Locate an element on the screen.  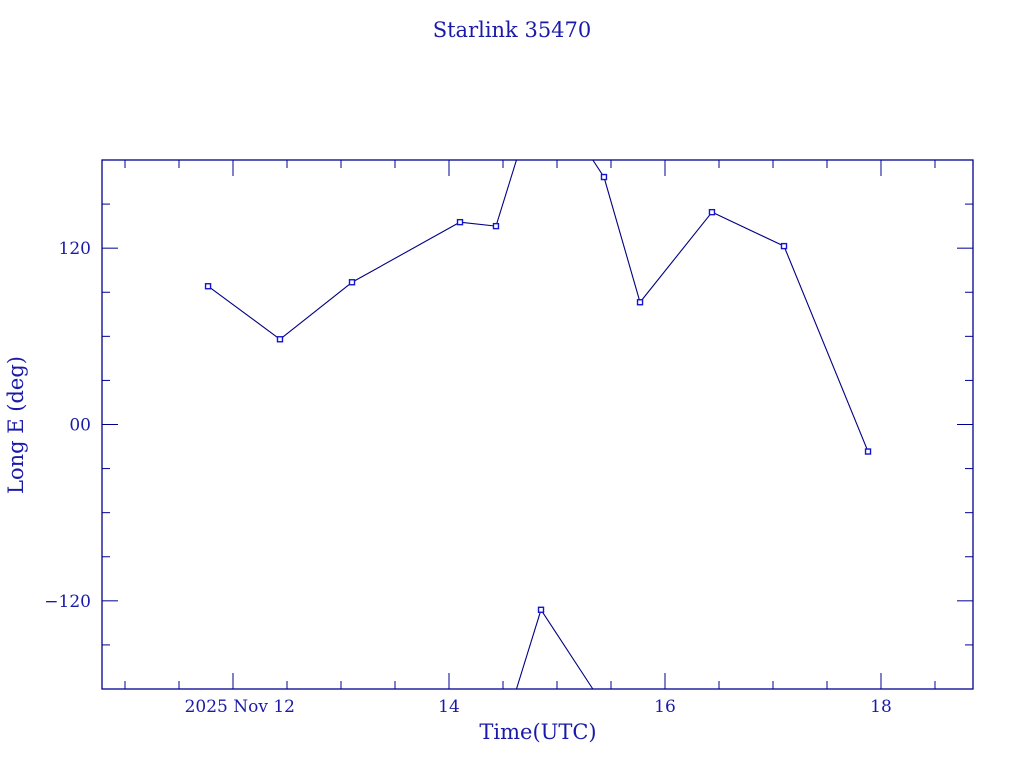
x-tick-label: 14 is located at coordinates (449, 707).